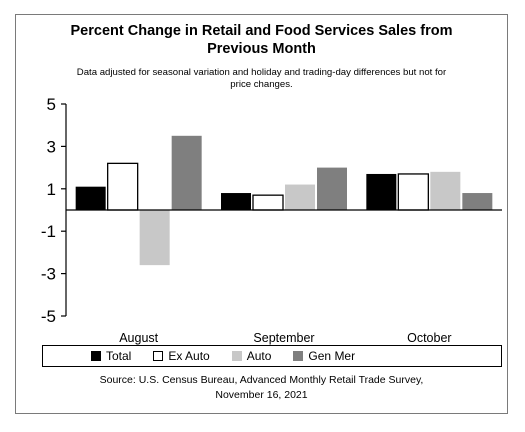  What do you see at coordinates (48, 231) in the screenshot?
I see `y-tick-label: -1` at bounding box center [48, 231].